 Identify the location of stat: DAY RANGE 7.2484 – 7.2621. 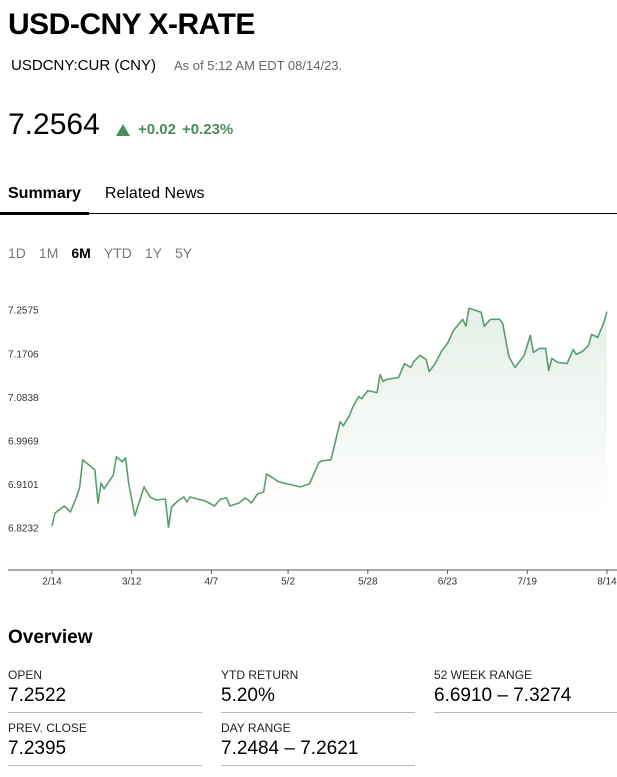
(318, 743).